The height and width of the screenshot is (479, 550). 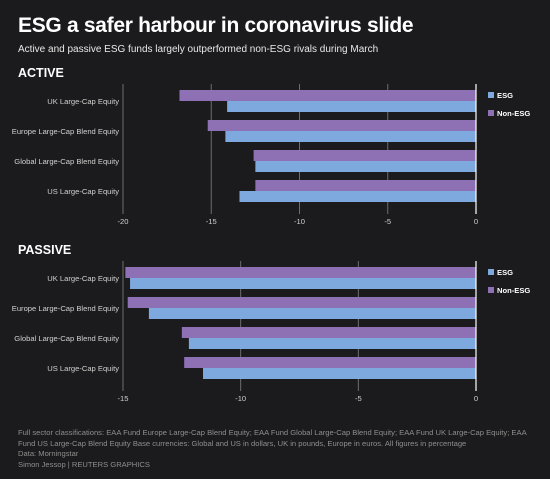 I want to click on footer-credit: Simon Jessop | REUTERS GRAPHICS, so click(x=84, y=464).